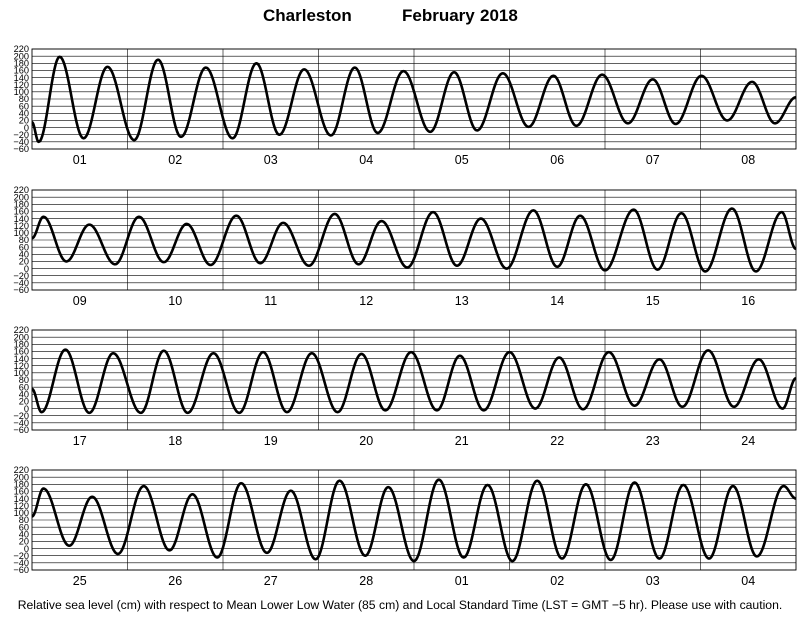 The height and width of the screenshot is (618, 800). Describe the element at coordinates (366, 441) in the screenshot. I see `day-label: 20` at that location.